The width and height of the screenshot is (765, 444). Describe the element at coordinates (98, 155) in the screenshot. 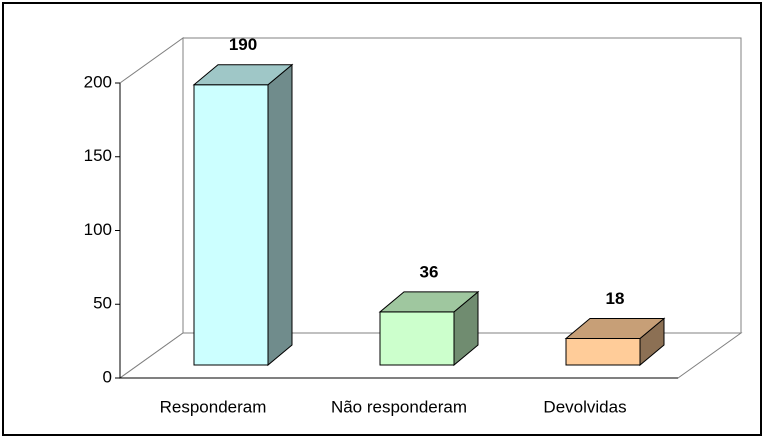

I see `y-tick-label: 150` at that location.